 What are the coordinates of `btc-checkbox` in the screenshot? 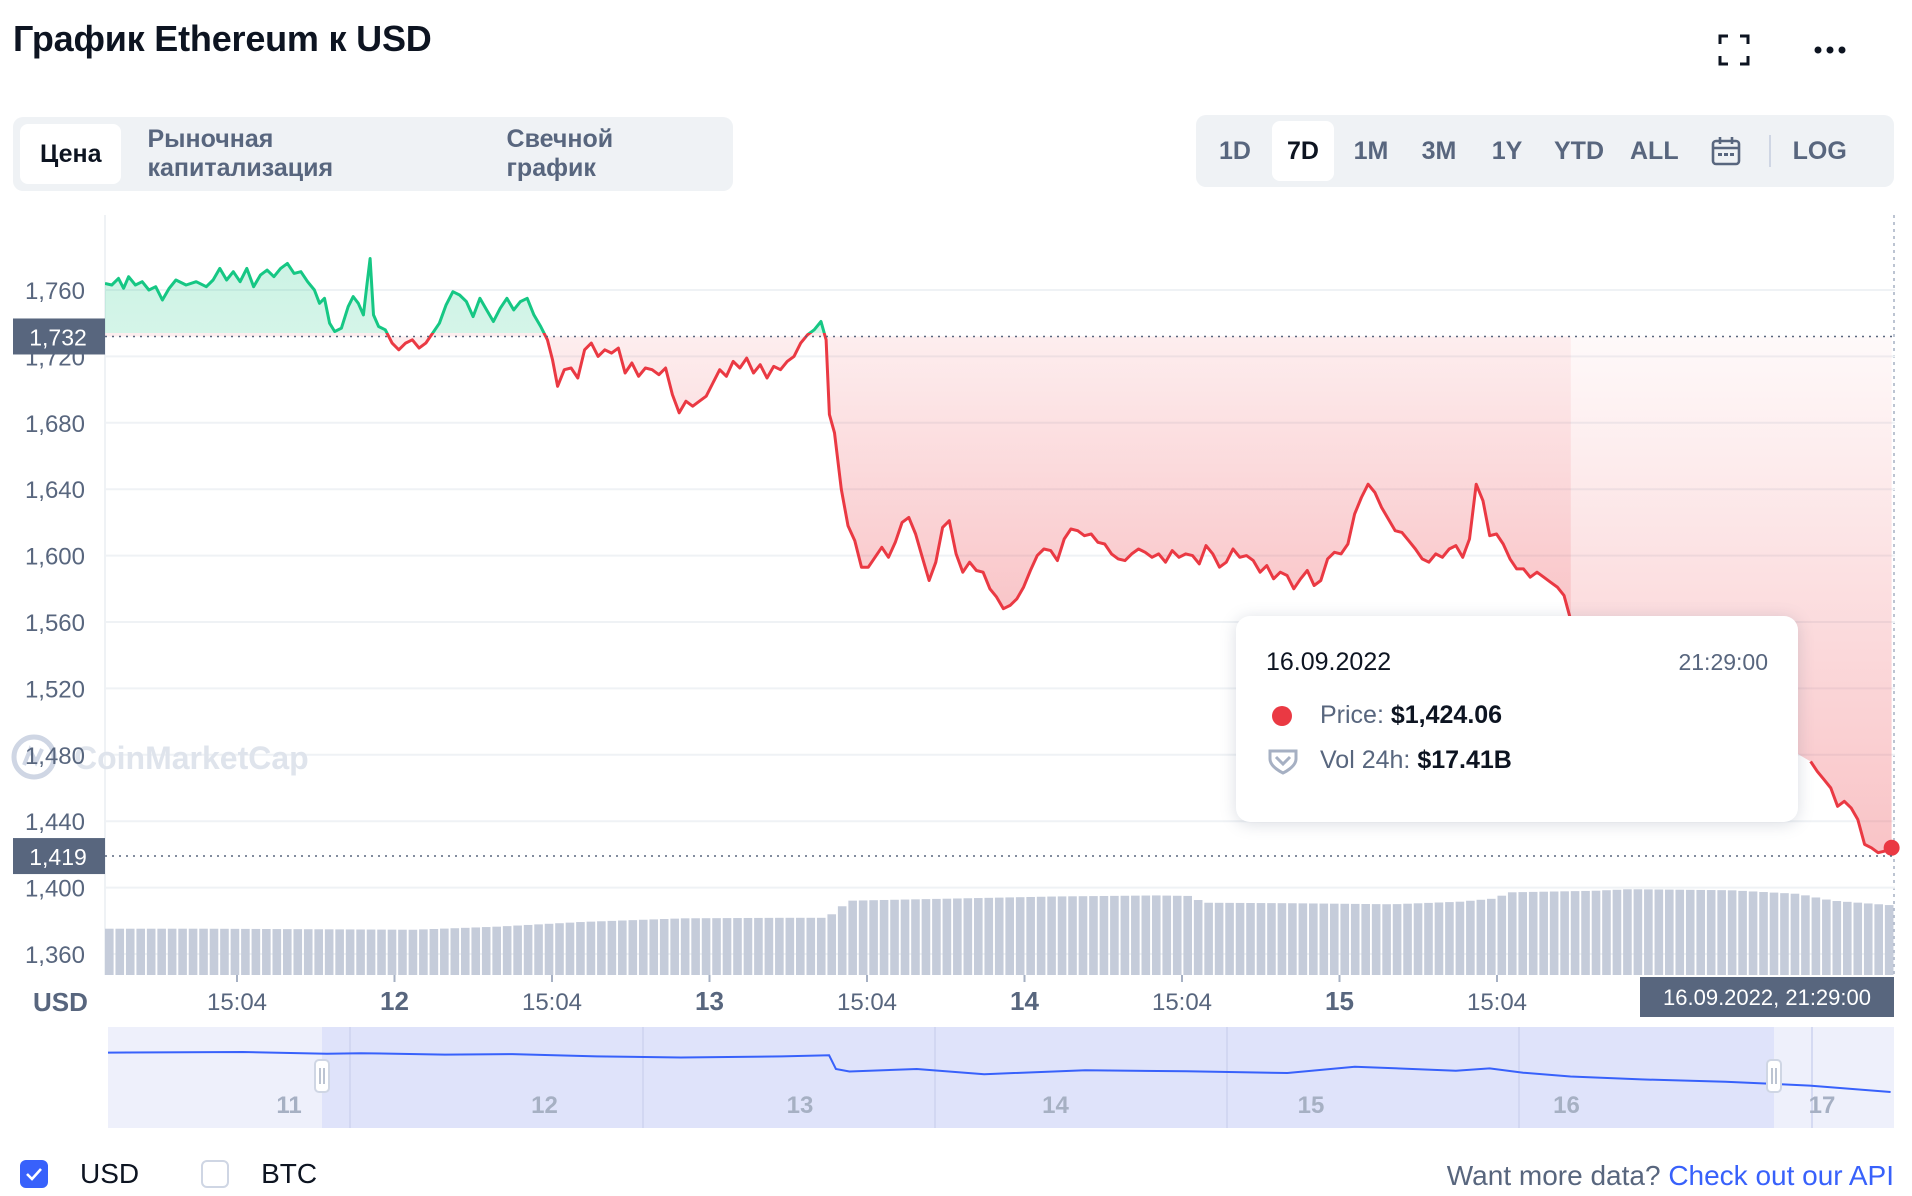 It's located at (215, 1174).